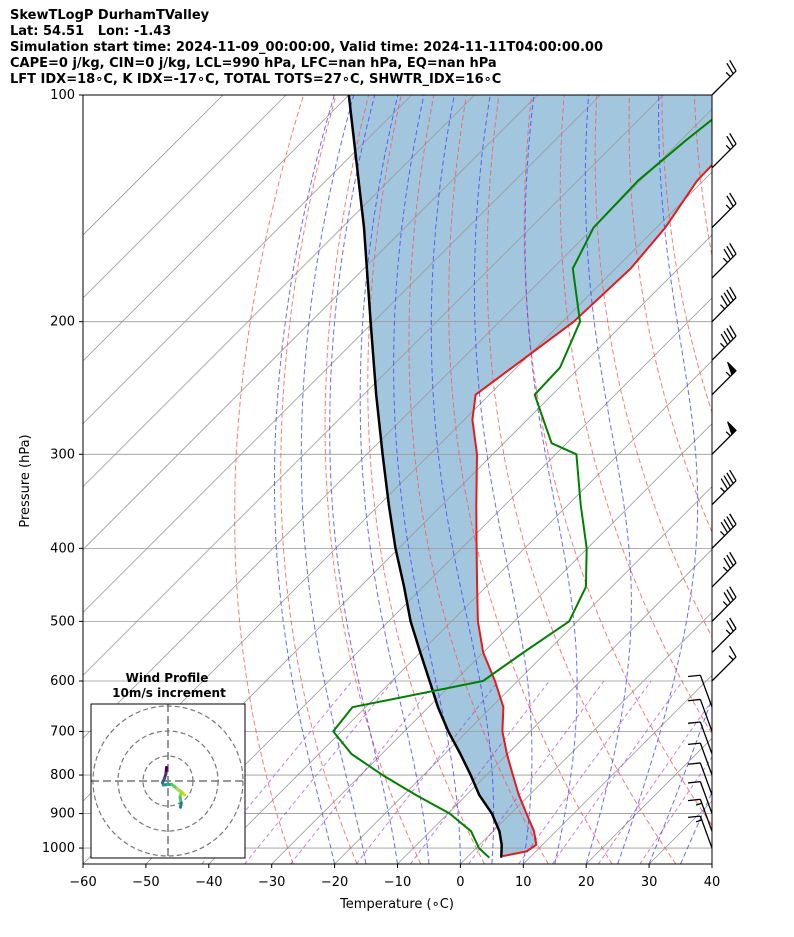 The image size is (794, 937). I want to click on y-tick-label: 200, so click(62, 322).